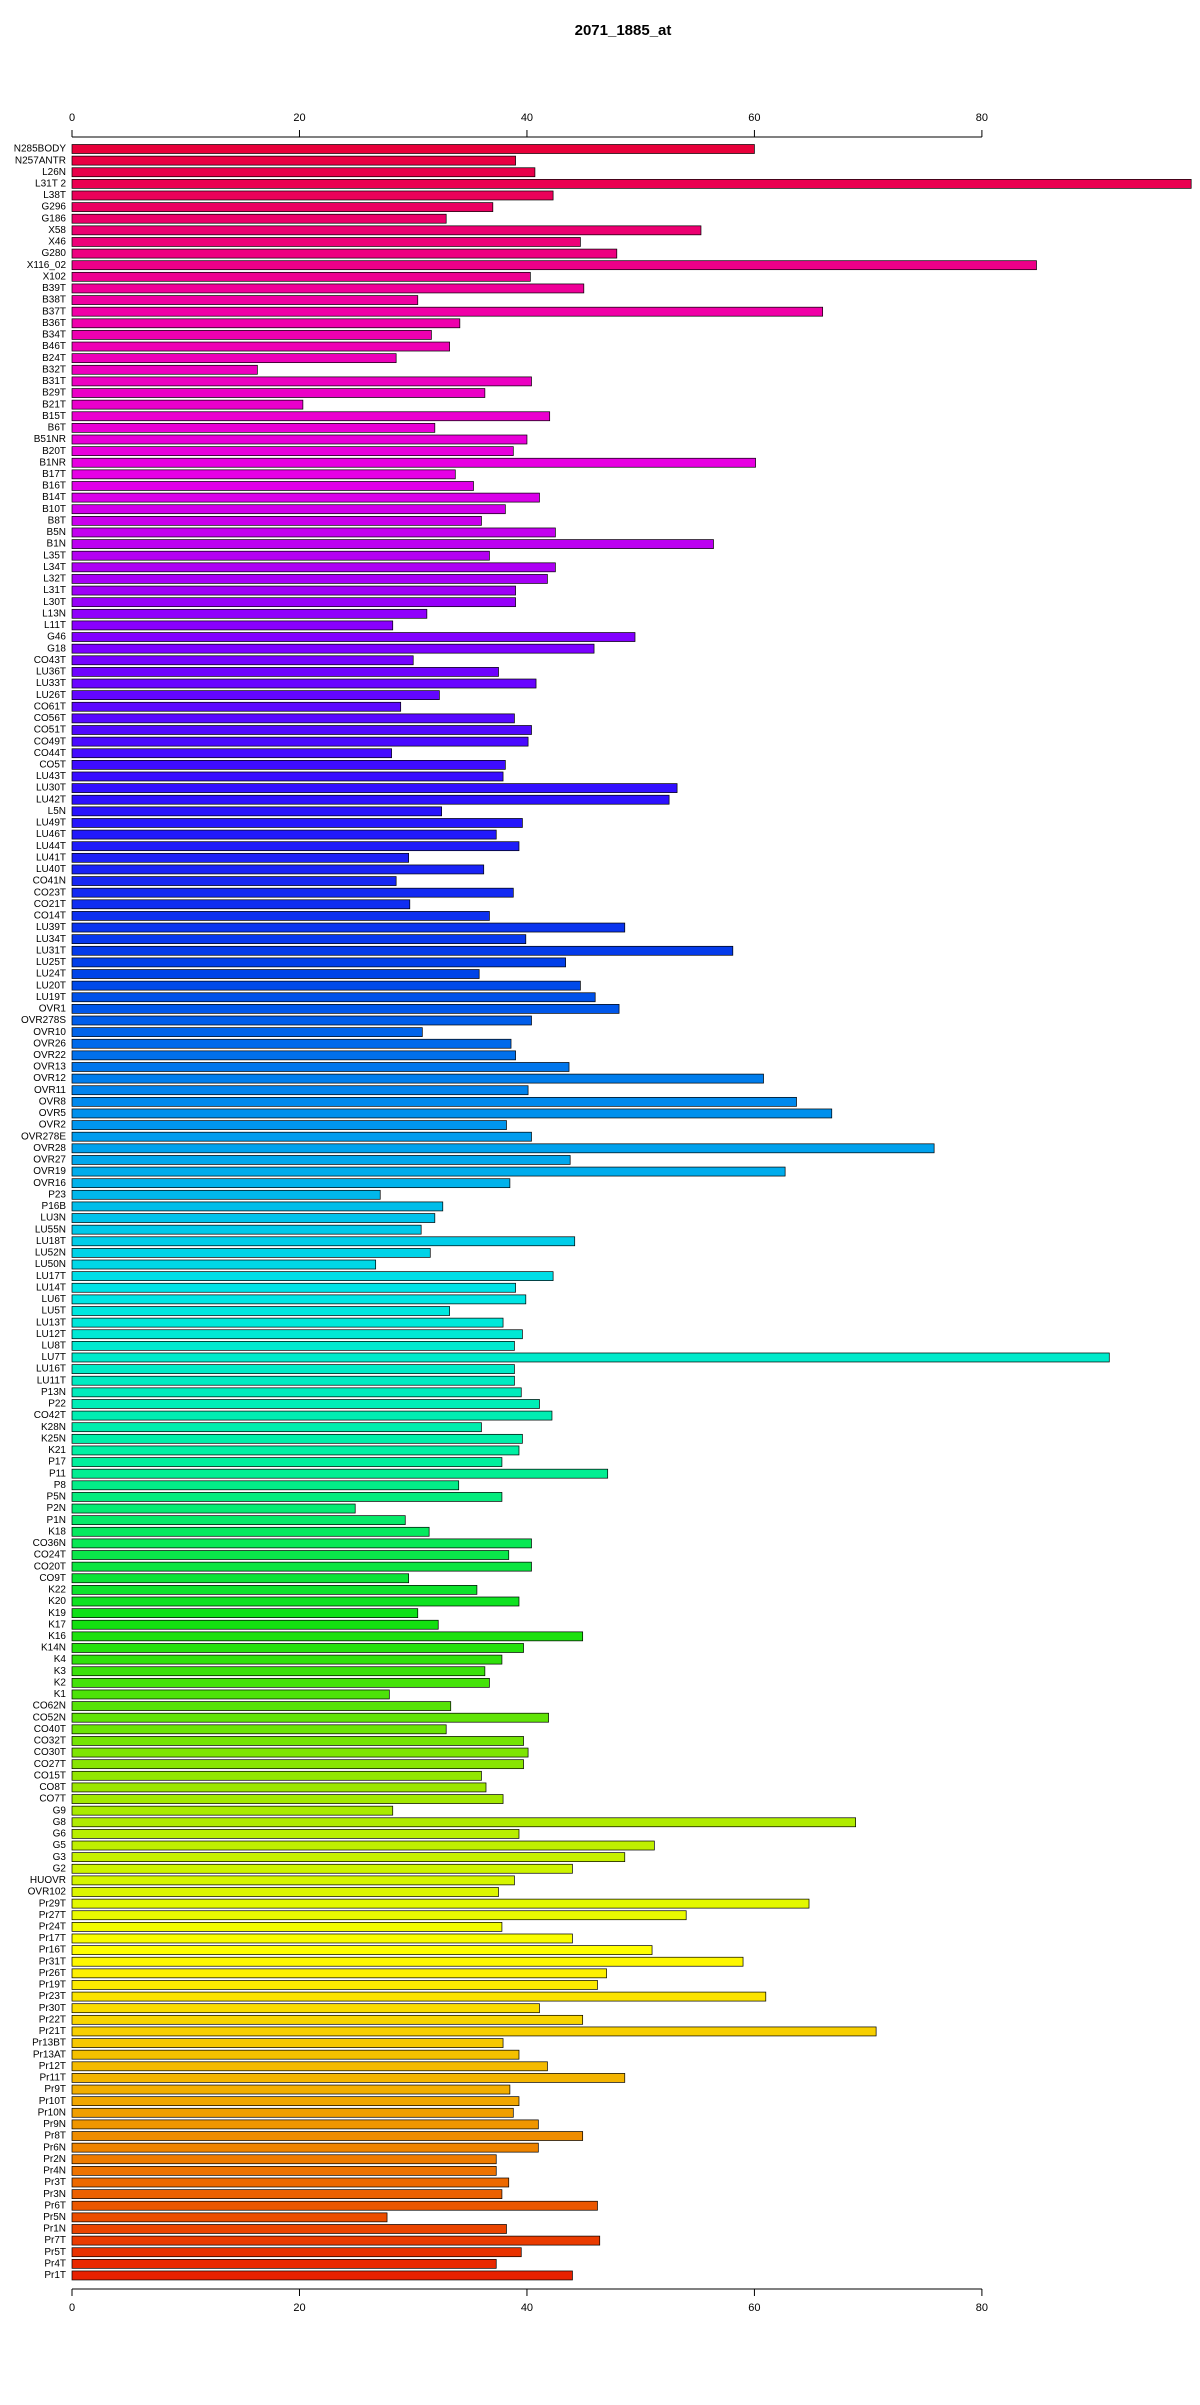 Image resolution: width=1200 pixels, height=2405 pixels. What do you see at coordinates (56, 544) in the screenshot?
I see `y-tick-label: B1N` at bounding box center [56, 544].